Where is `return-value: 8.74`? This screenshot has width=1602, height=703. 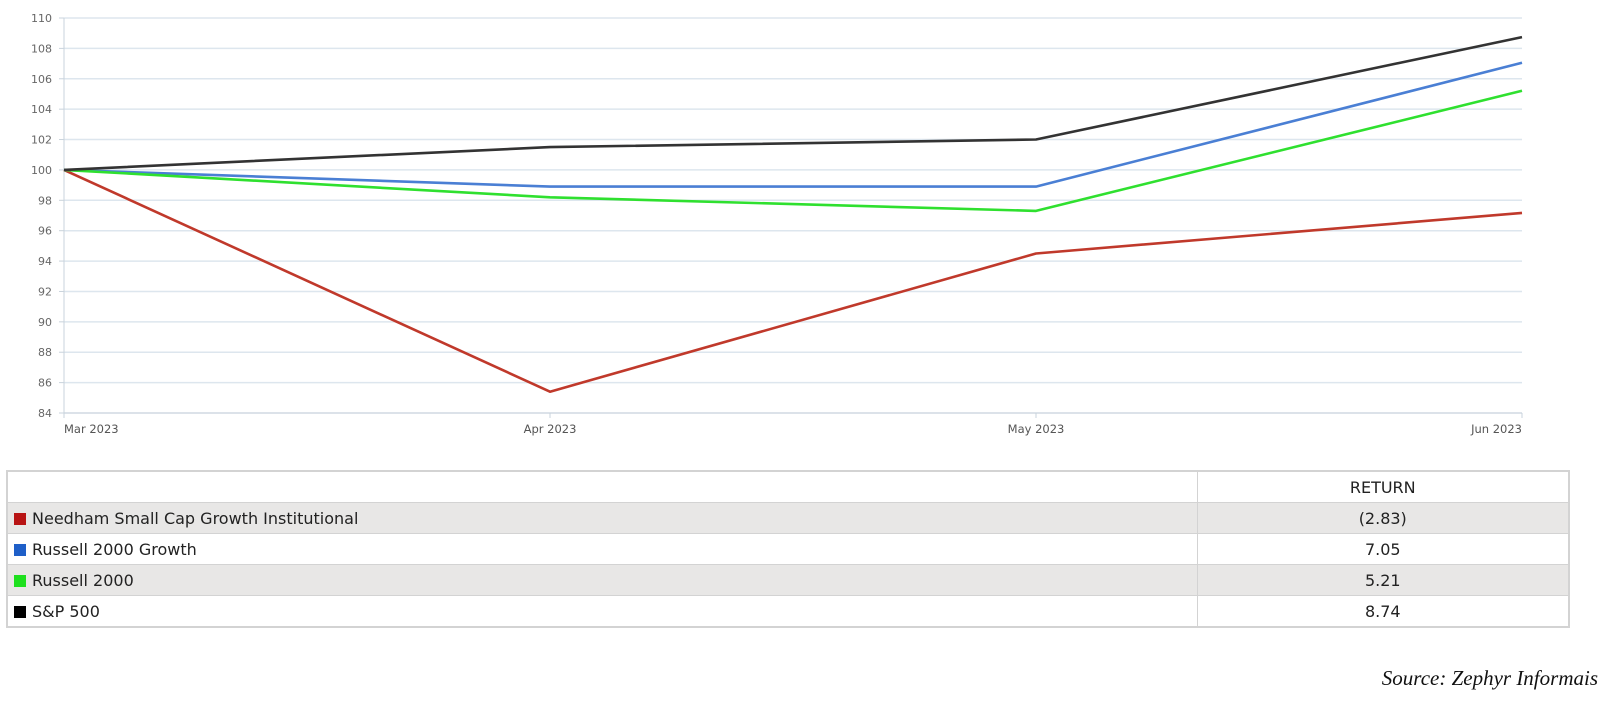 return-value: 8.74 is located at coordinates (1383, 611).